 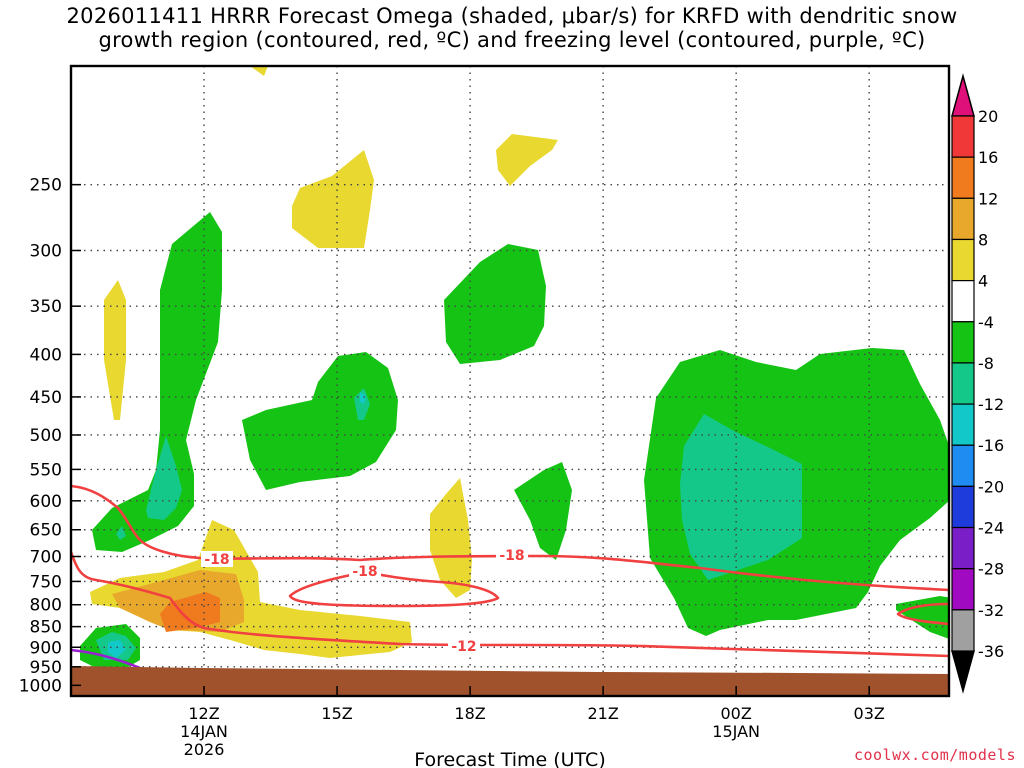 I want to click on y-tick-label-750: 750, so click(x=46, y=582).